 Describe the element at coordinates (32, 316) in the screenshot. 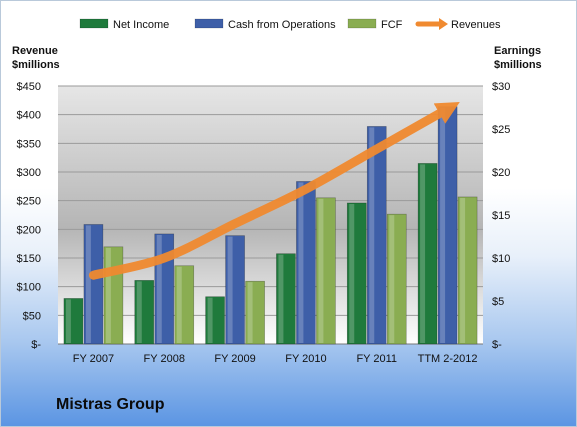

I see `left-tick-label: $50` at that location.